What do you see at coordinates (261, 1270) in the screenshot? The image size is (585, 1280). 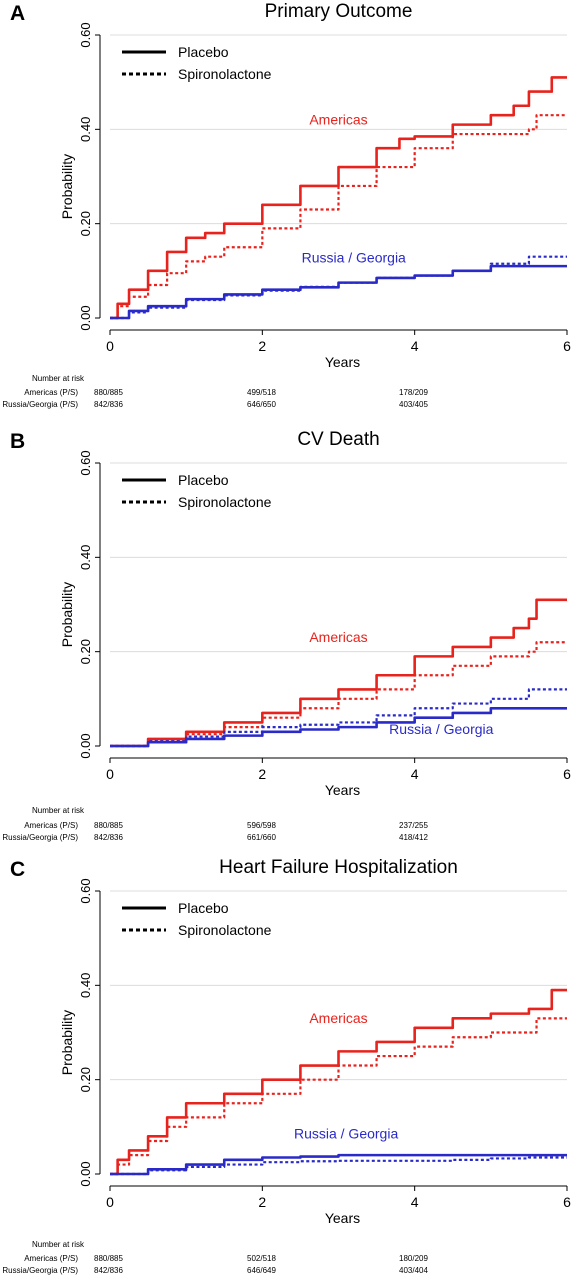 I see `risk-cell: 646/649` at bounding box center [261, 1270].